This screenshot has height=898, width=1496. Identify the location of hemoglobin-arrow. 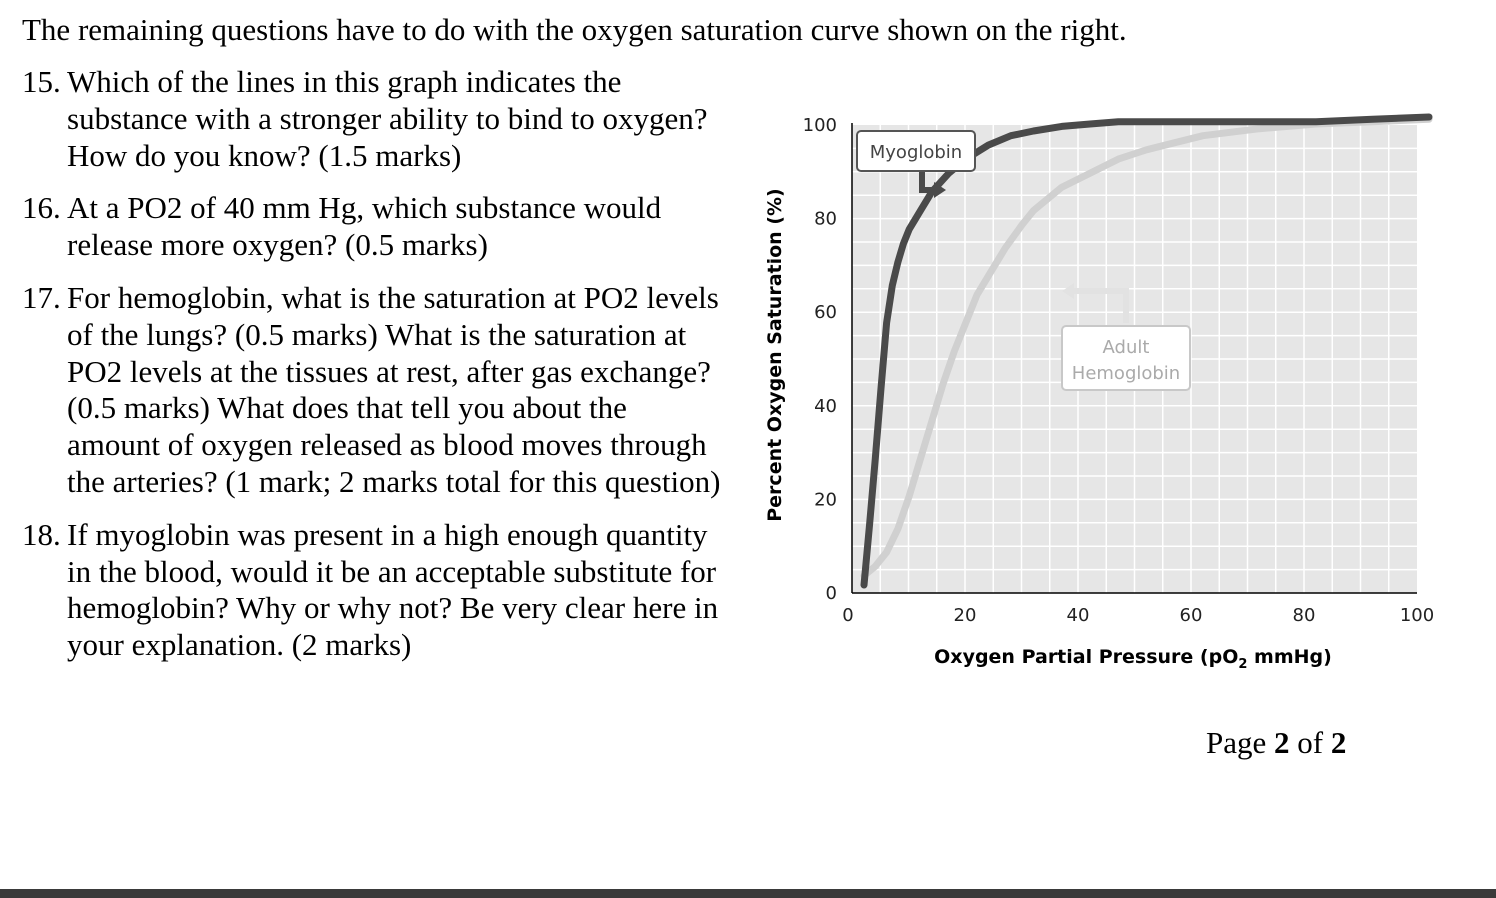
(1100, 305).